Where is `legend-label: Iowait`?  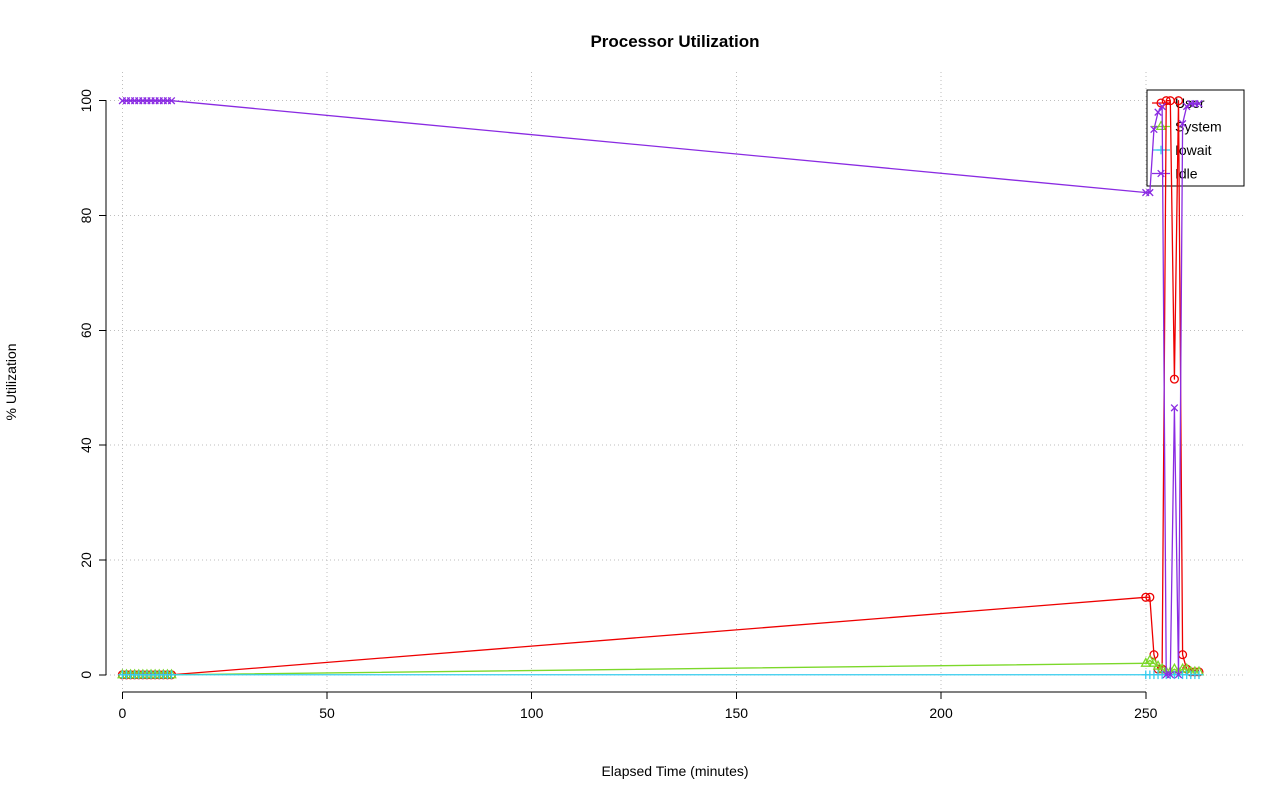 legend-label: Iowait is located at coordinates (1193, 150).